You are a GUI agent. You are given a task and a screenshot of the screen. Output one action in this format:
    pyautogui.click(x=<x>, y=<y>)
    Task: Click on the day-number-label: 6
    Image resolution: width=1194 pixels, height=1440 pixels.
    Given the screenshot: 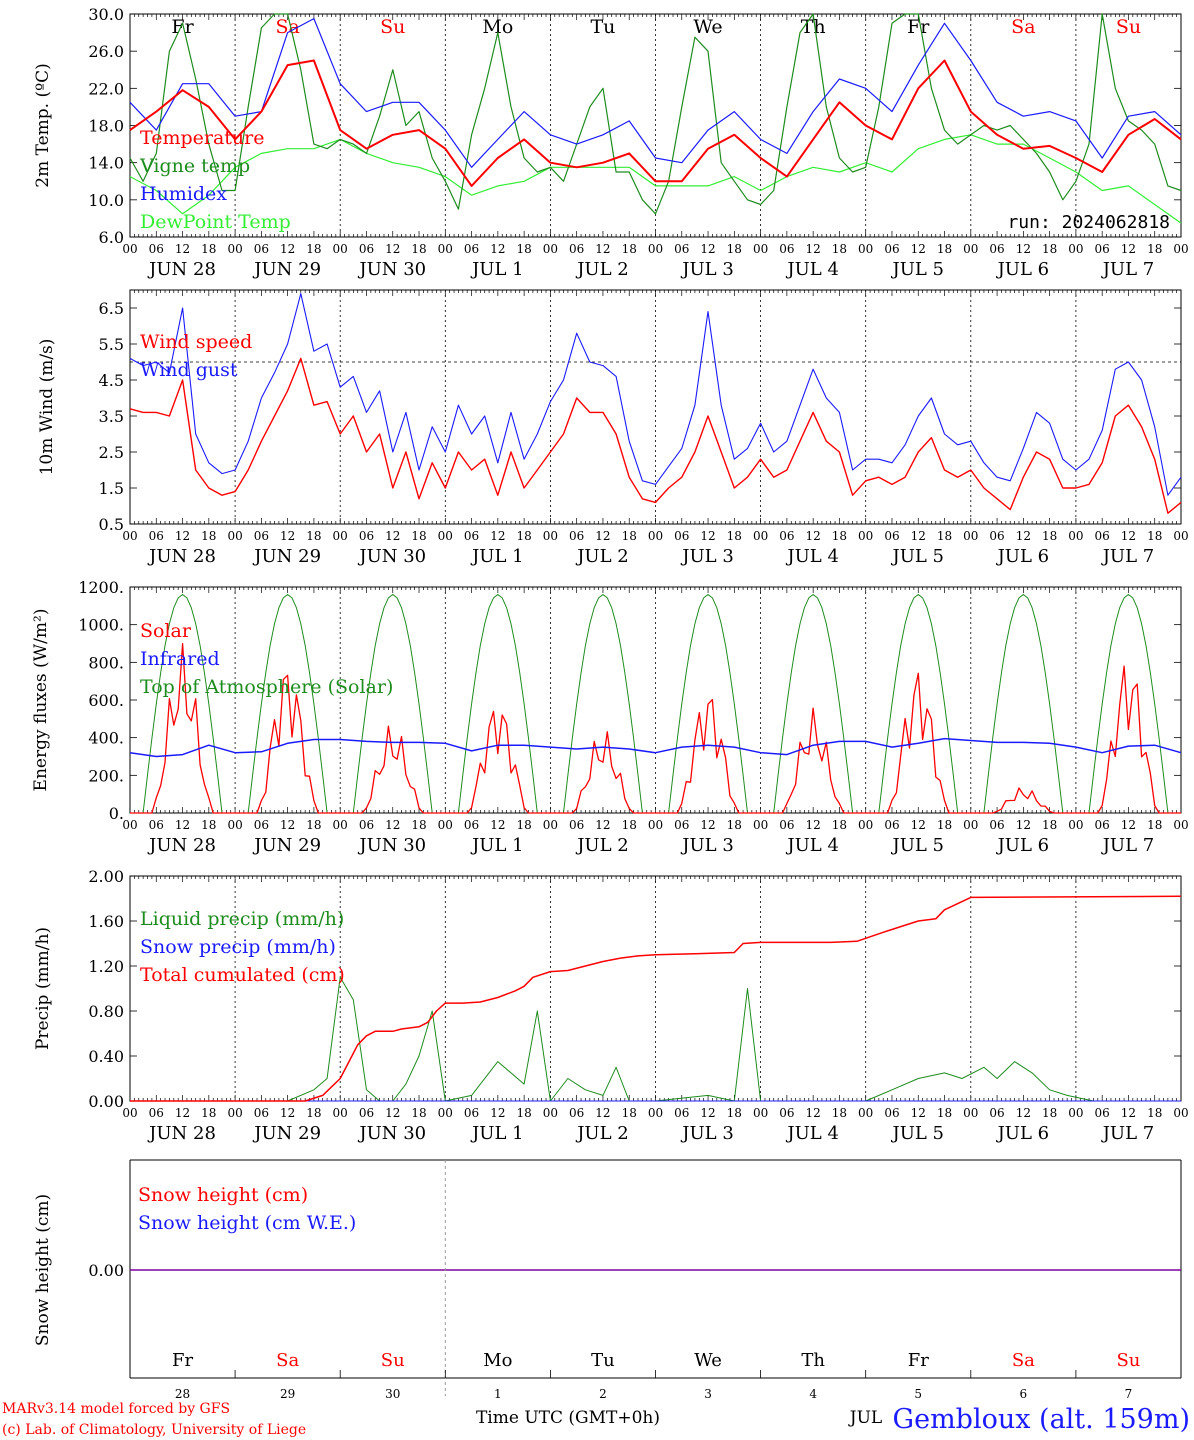 What is the action you would take?
    pyautogui.click(x=1024, y=1394)
    